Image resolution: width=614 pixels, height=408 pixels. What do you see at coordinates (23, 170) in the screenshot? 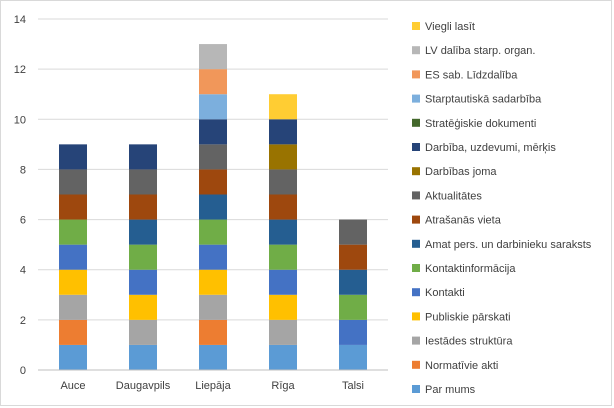
I see `y-tick-label: 8` at bounding box center [23, 170].